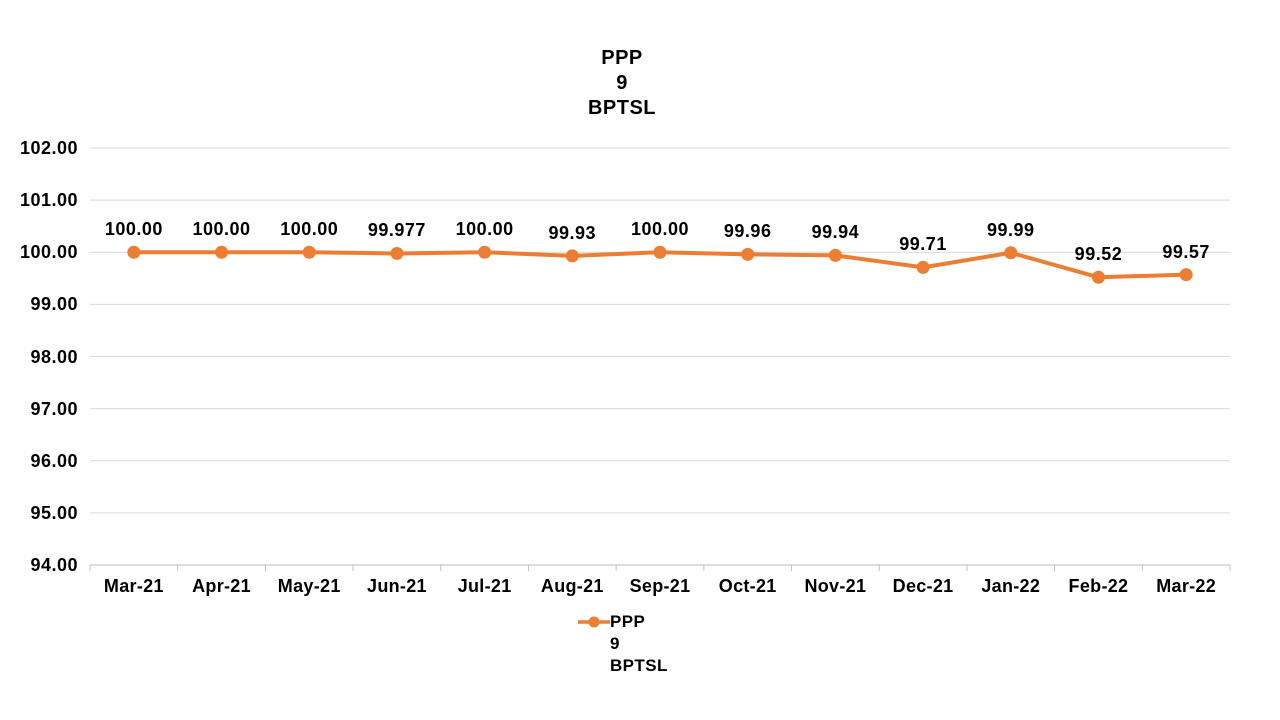 Image resolution: width=1280 pixels, height=720 pixels. What do you see at coordinates (1098, 586) in the screenshot?
I see `x-axis-category-label: Feb-22` at bounding box center [1098, 586].